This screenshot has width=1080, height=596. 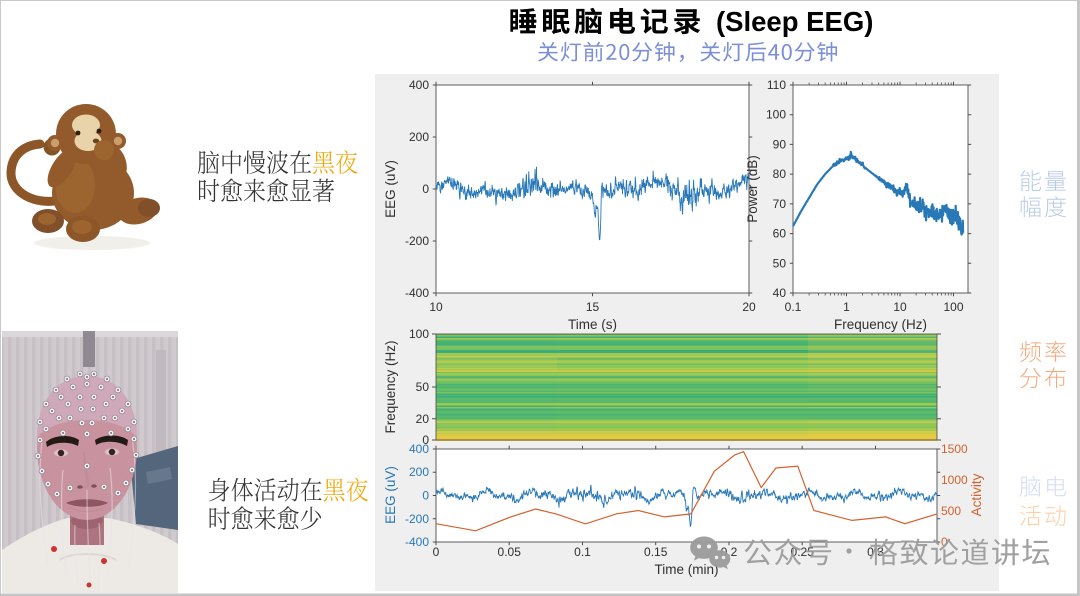 What do you see at coordinates (780, 293) in the screenshot?
I see `svg-text: 40` at bounding box center [780, 293].